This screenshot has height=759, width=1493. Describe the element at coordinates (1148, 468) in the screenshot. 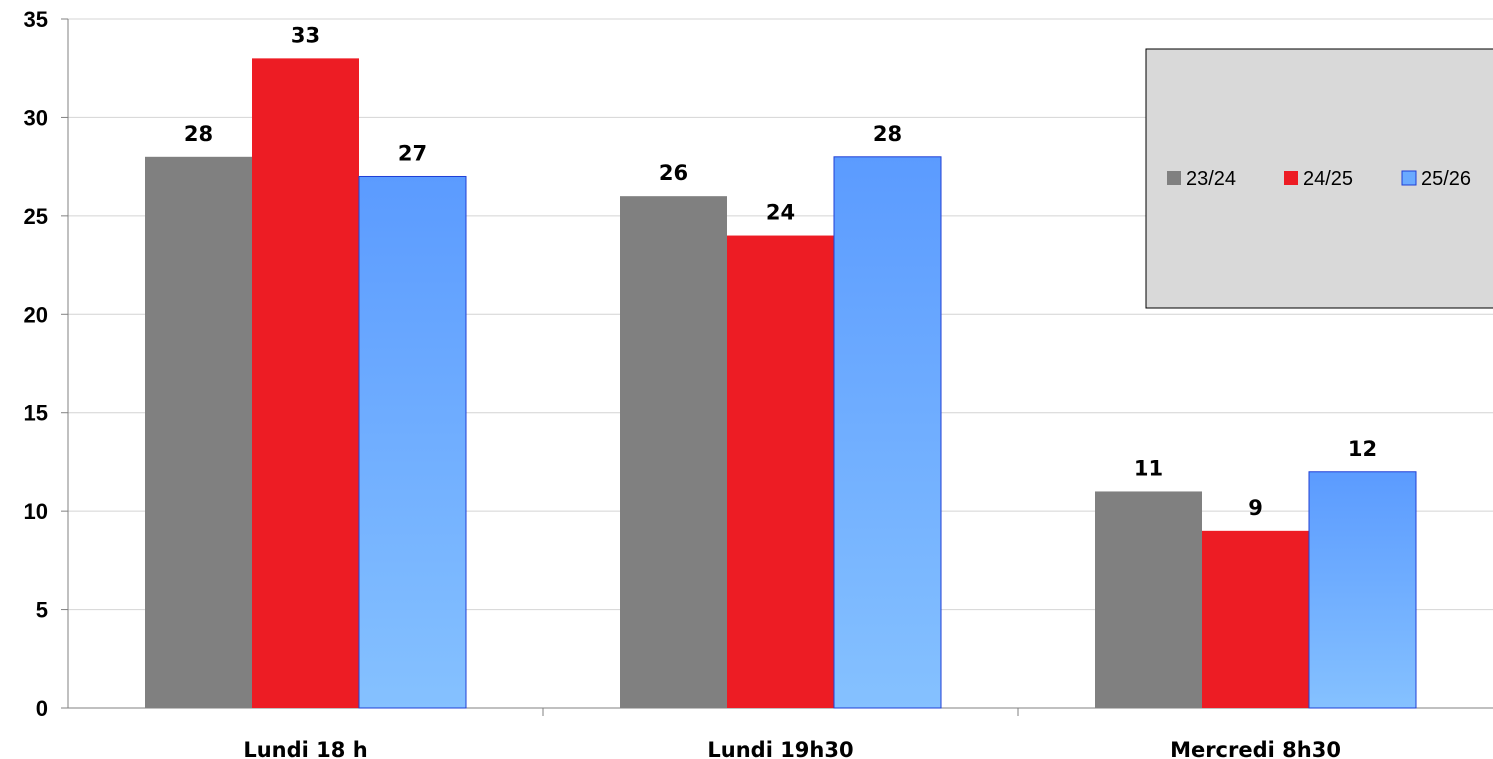

I see `data-label: 11` at that location.